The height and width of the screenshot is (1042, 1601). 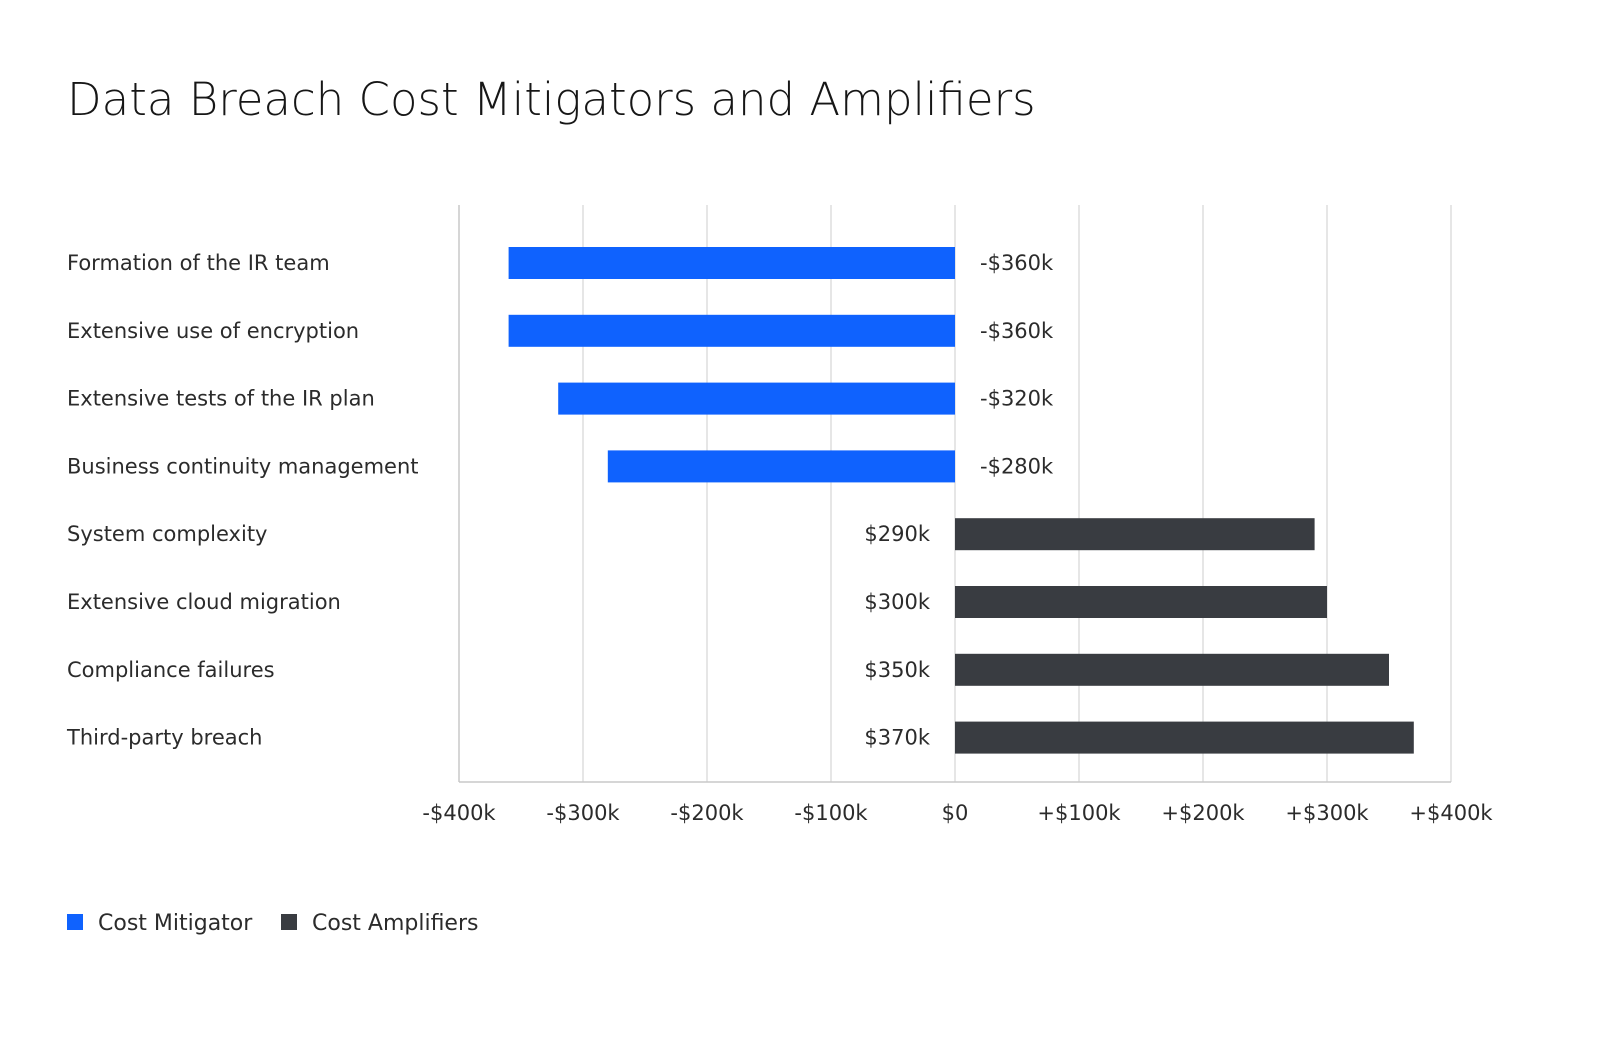 What do you see at coordinates (204, 602) in the screenshot?
I see `category-label: Extensive cloud migration` at bounding box center [204, 602].